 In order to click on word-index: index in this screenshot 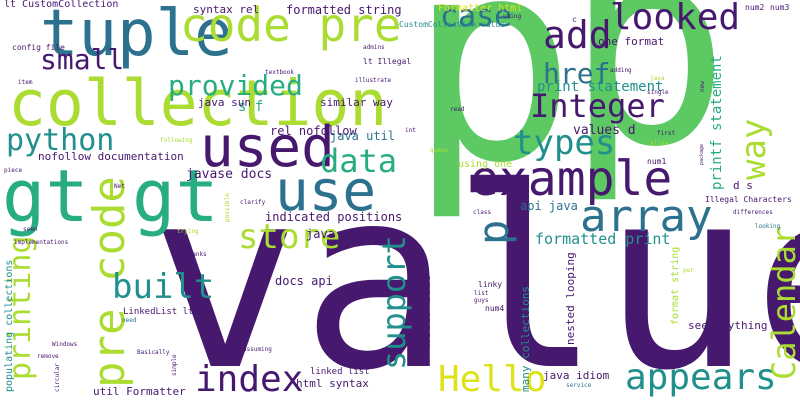, I will do `click(249, 379)`.